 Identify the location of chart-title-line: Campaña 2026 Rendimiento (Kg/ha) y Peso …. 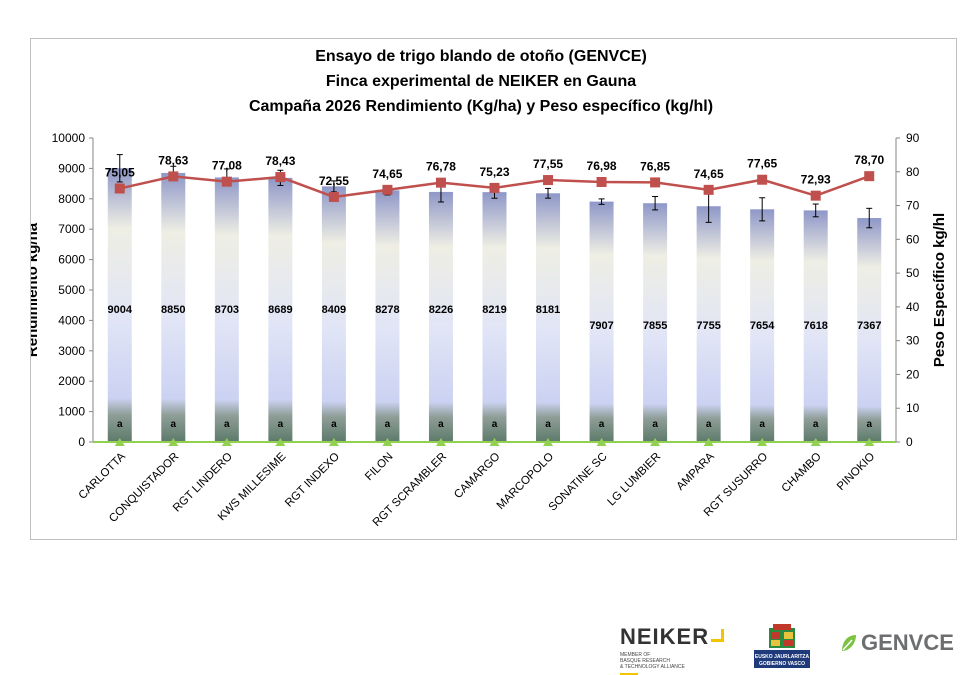
(481, 106).